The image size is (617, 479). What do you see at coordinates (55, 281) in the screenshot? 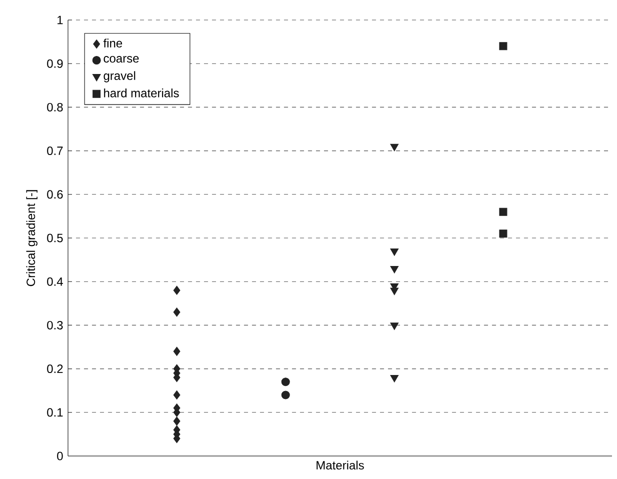
I see `y-tick-label: 0.4` at bounding box center [55, 281].